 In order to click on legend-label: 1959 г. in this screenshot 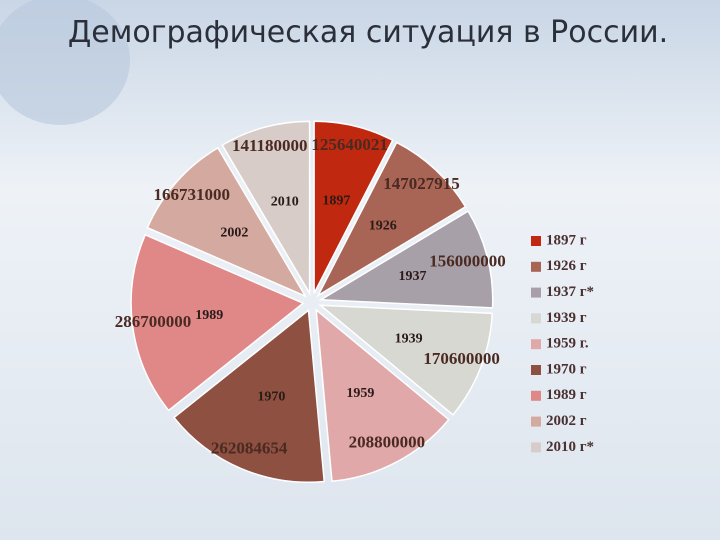, I will do `click(567, 344)`.